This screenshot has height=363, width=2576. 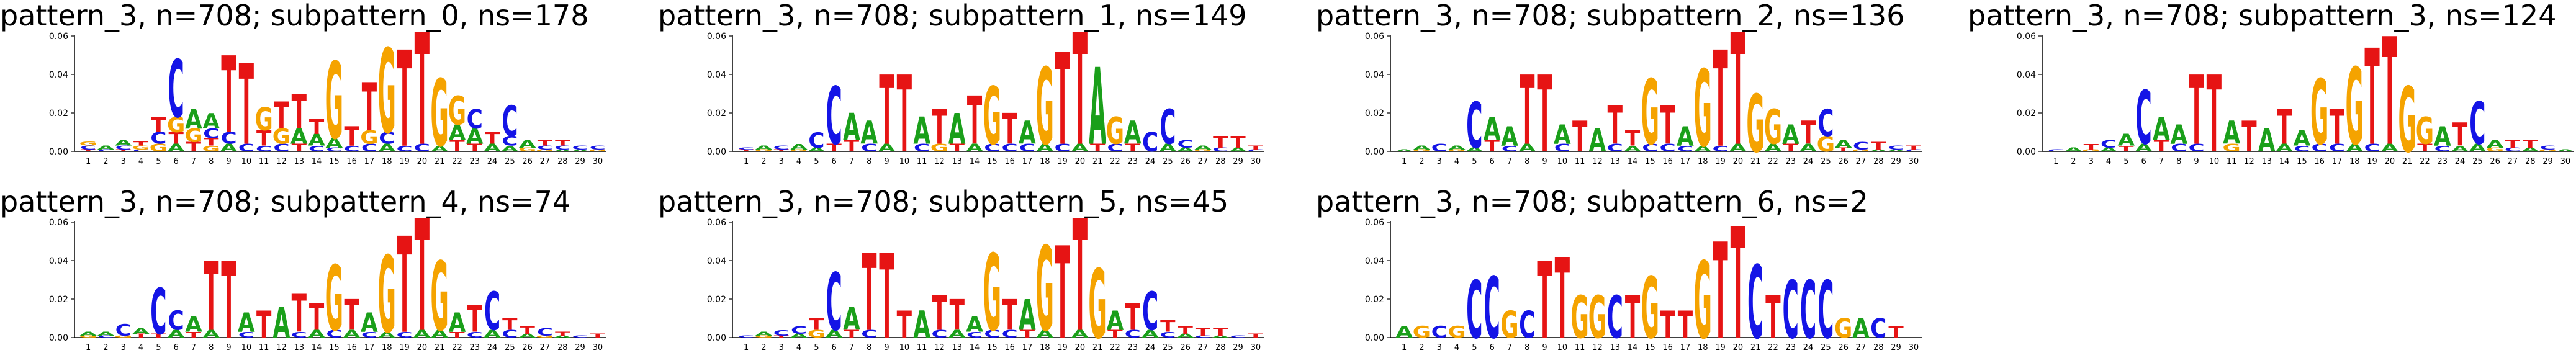 What do you see at coordinates (1703, 347) in the screenshot?
I see `x-tick-label: 18` at bounding box center [1703, 347].